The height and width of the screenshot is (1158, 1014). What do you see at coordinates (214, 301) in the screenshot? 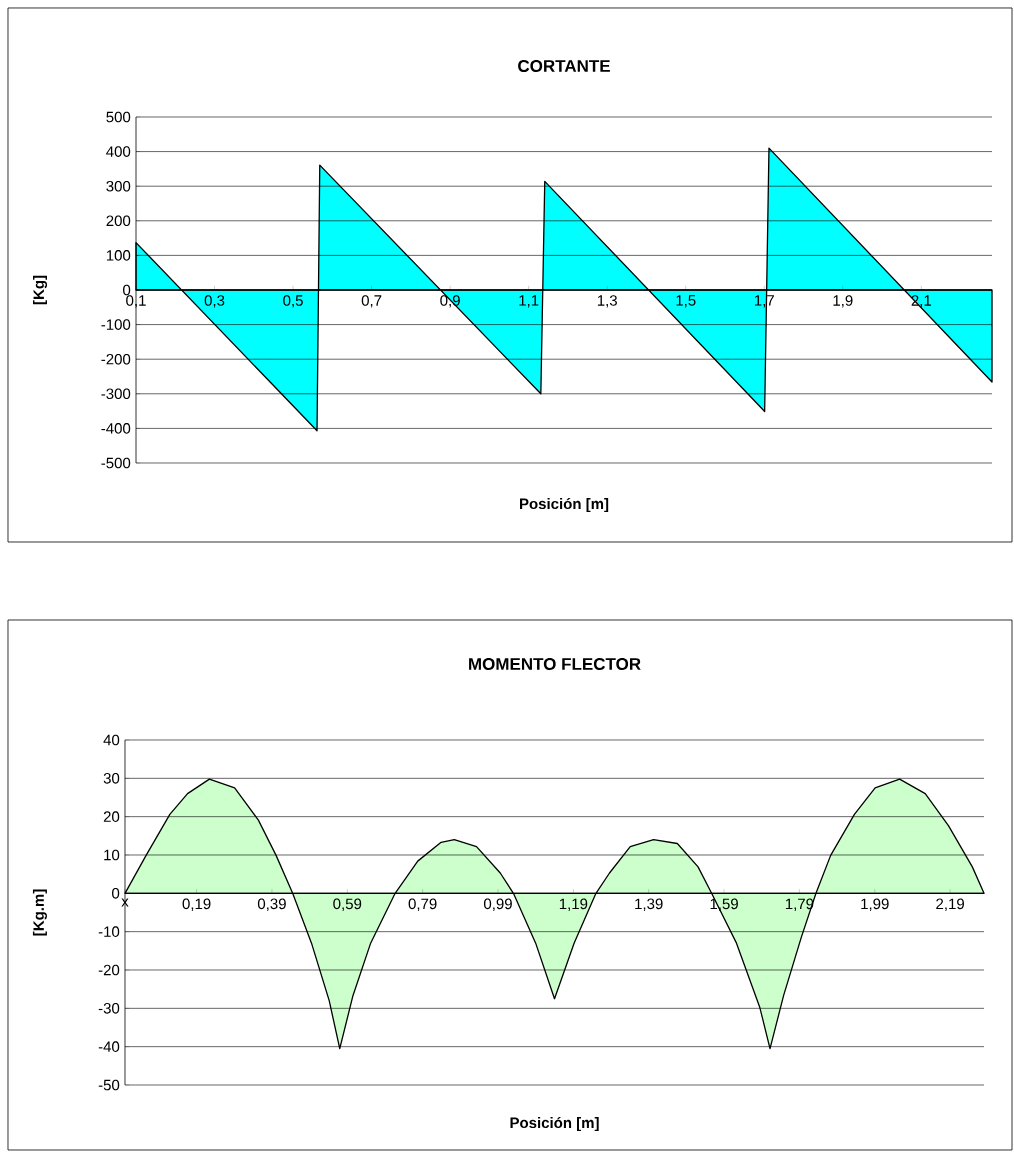
I see `x-tick-label: 0,3` at bounding box center [214, 301].